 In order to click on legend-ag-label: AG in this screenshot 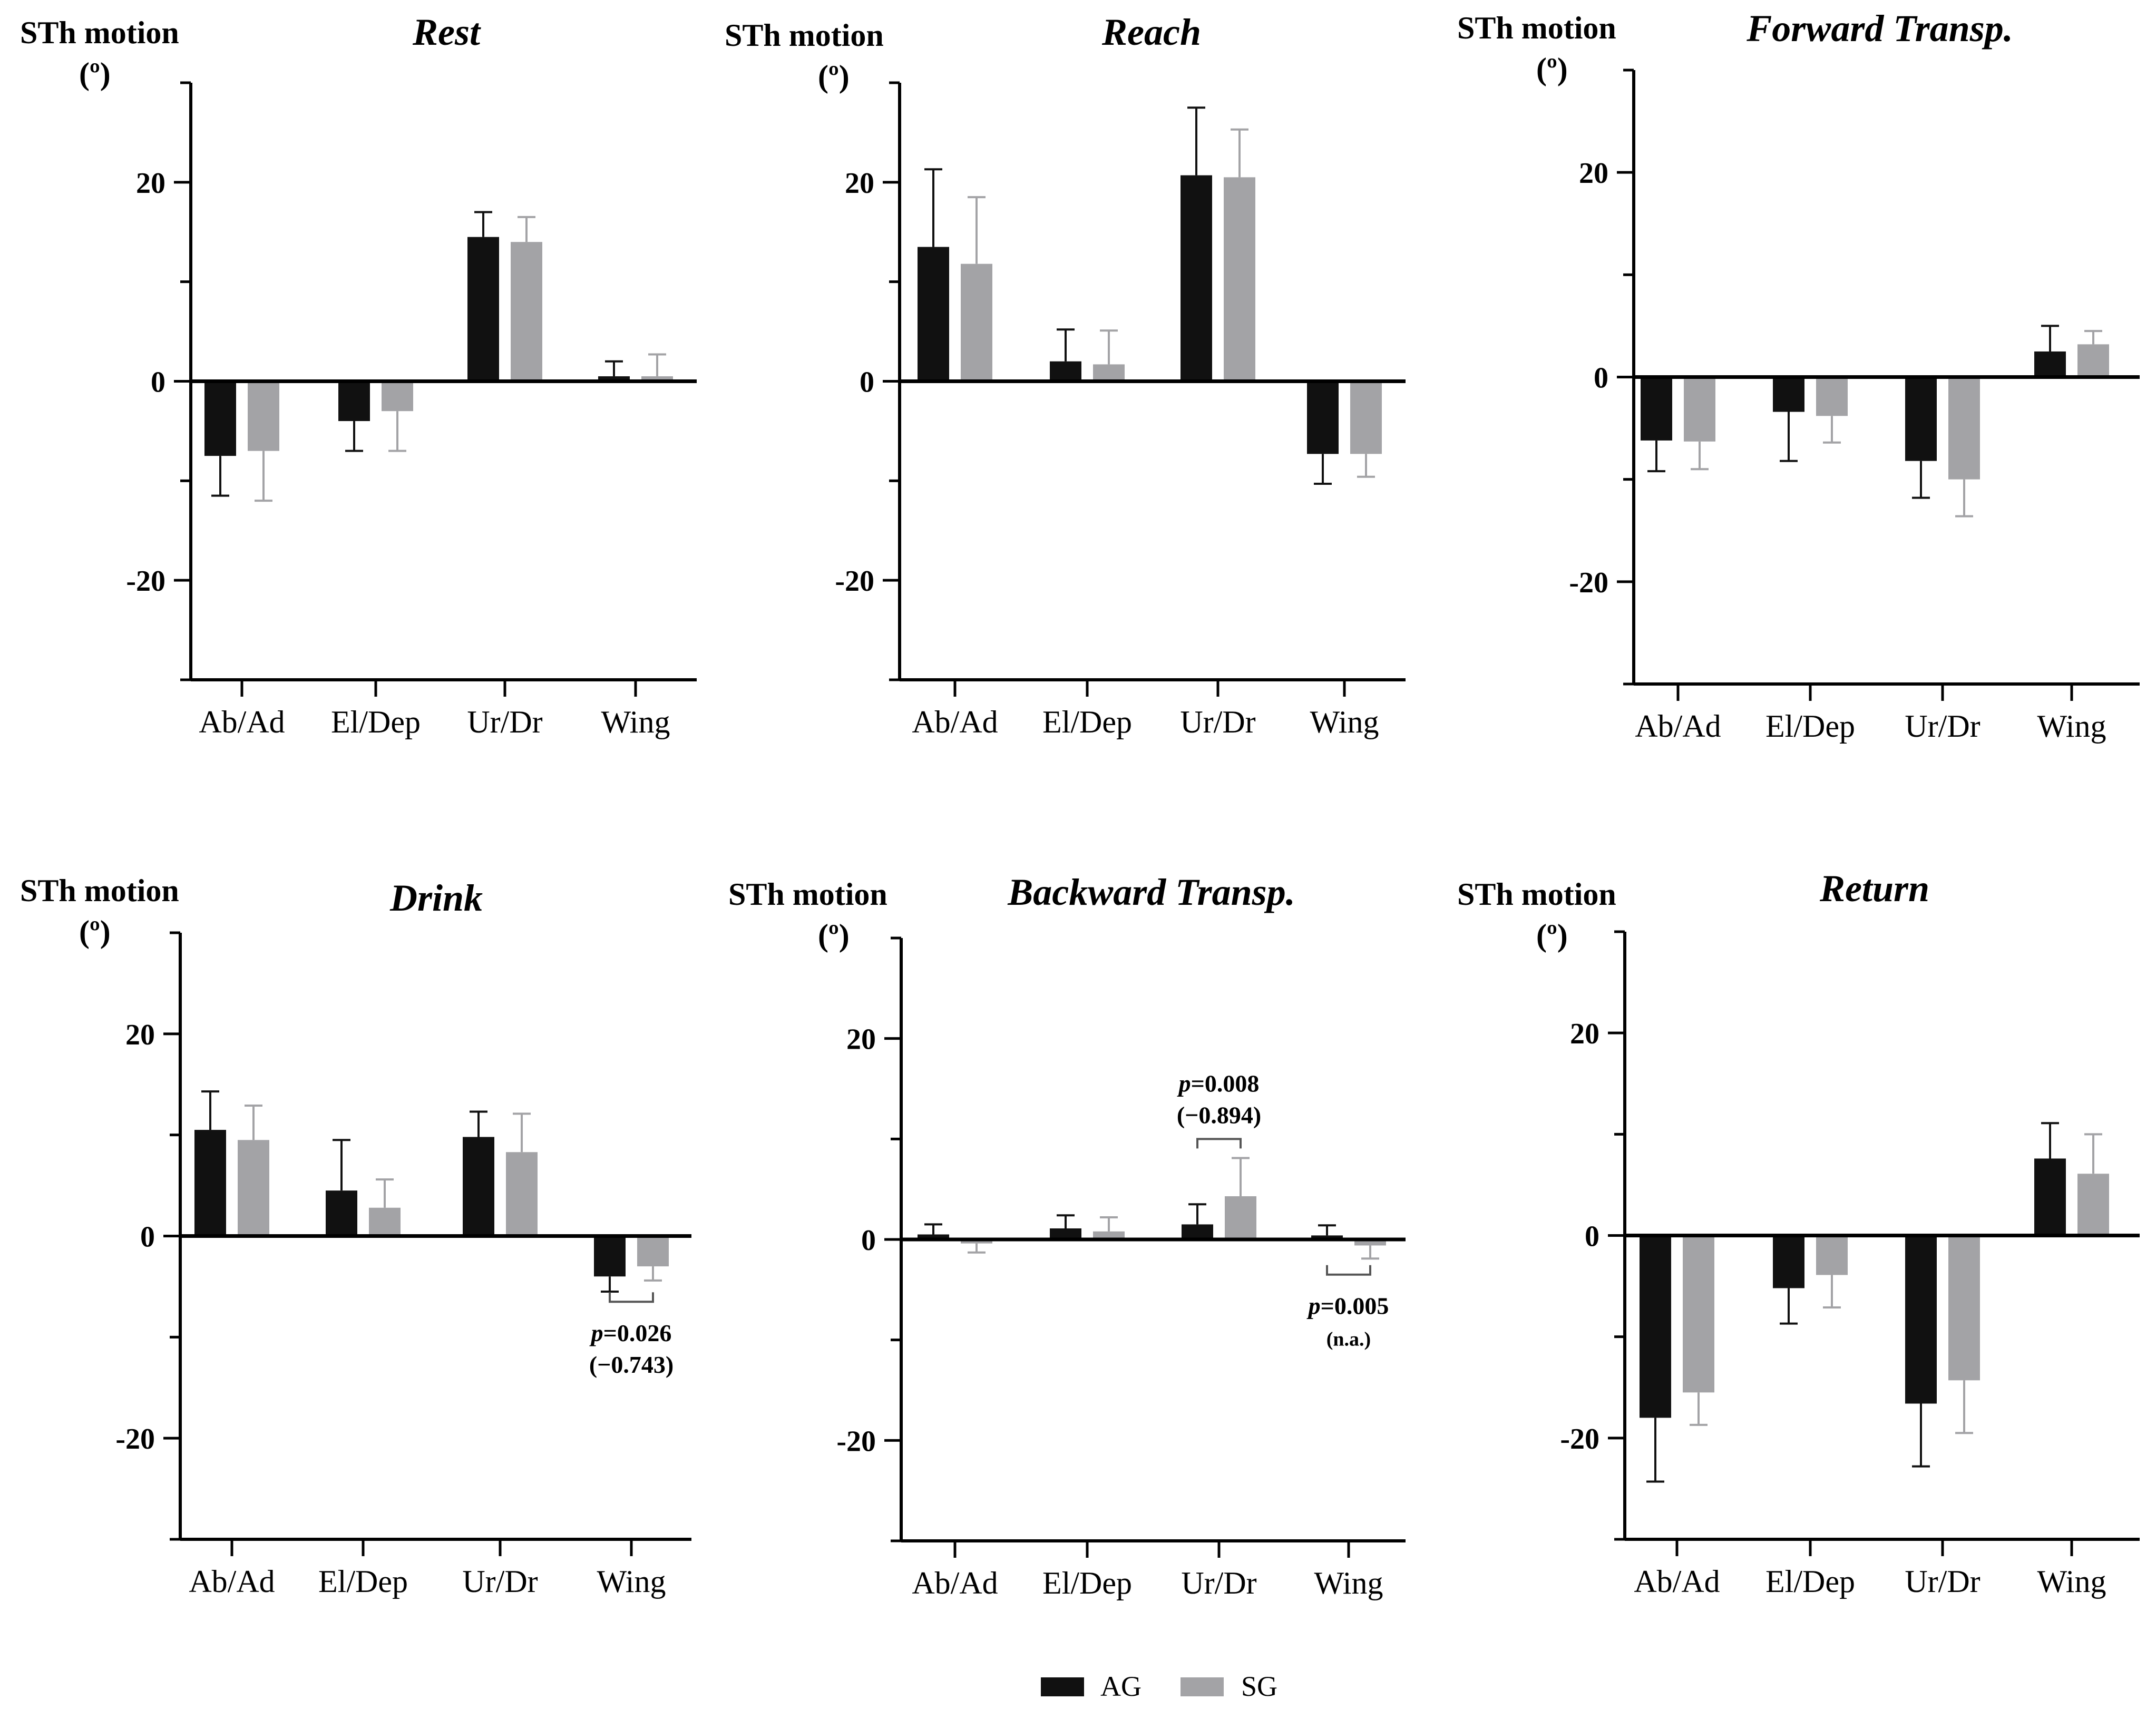, I will do `click(1121, 1687)`.